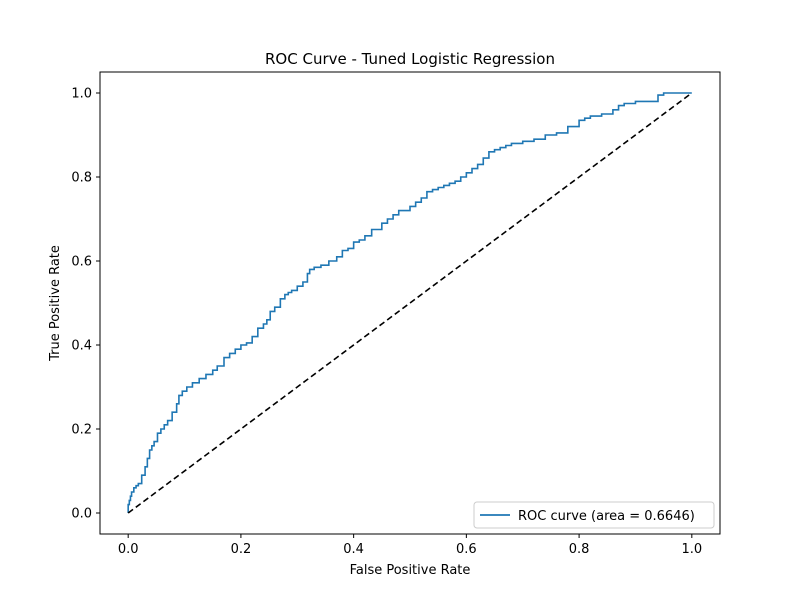 This screenshot has width=800, height=600. I want to click on x-tick-label: 0.0, so click(128, 549).